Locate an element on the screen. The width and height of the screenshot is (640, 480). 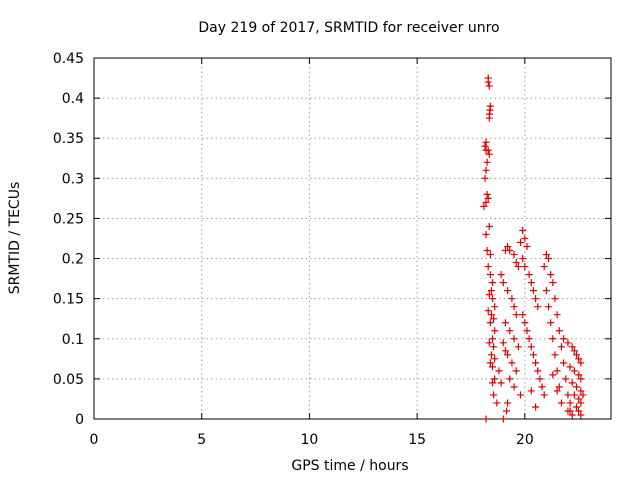
y-tick-label: 0.2 is located at coordinates (73, 260).